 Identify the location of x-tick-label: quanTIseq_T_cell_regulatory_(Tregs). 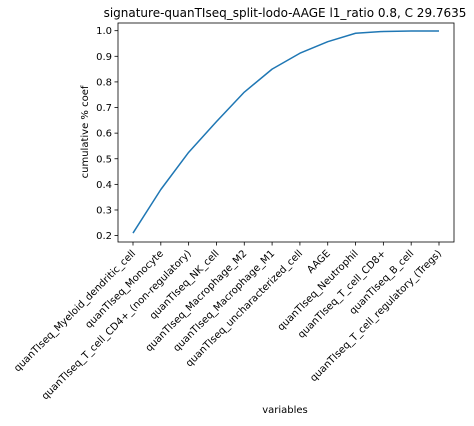
(376, 316).